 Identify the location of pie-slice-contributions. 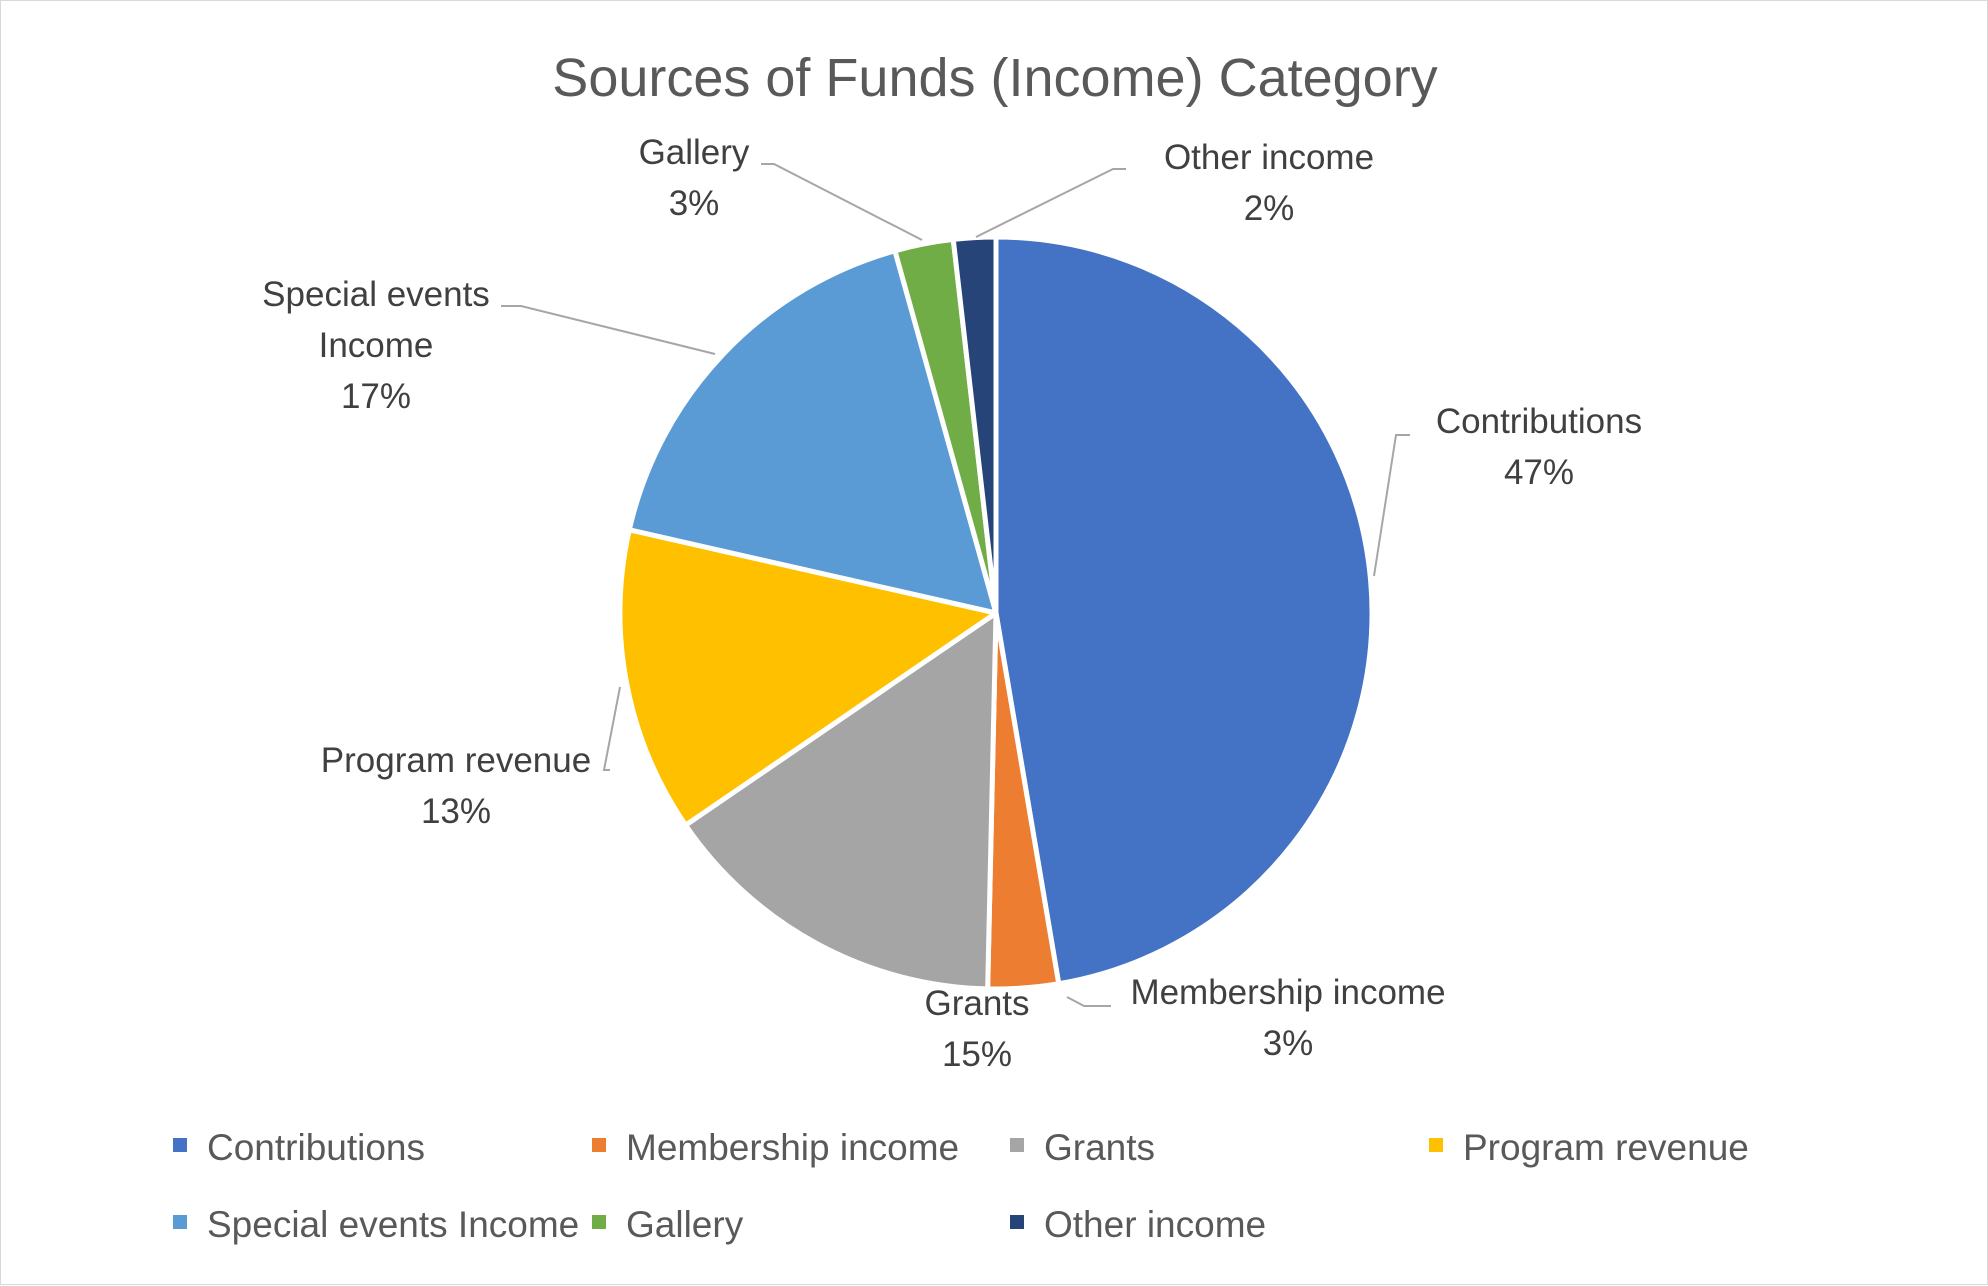
(1184, 610).